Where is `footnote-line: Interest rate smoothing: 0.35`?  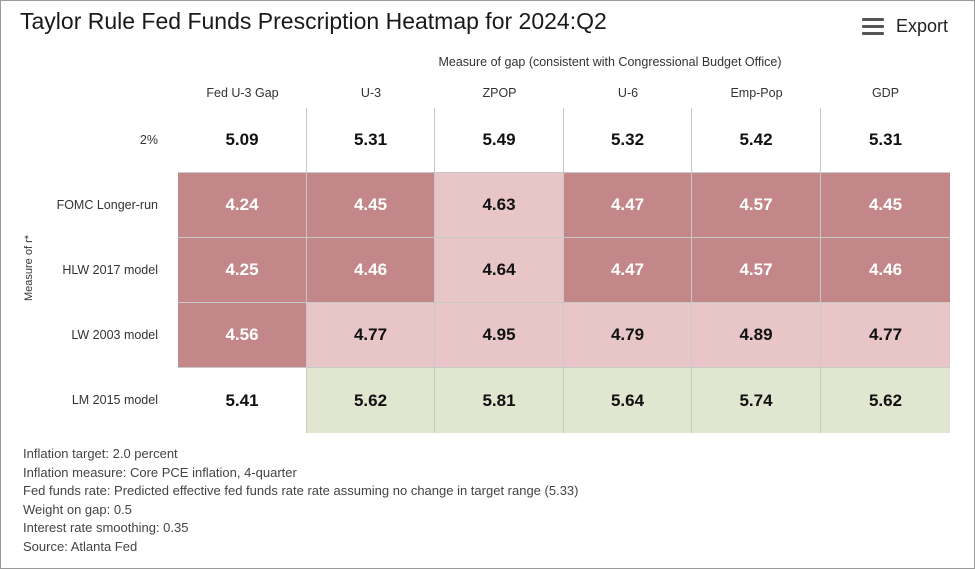 footnote-line: Interest rate smoothing: 0.35 is located at coordinates (106, 527).